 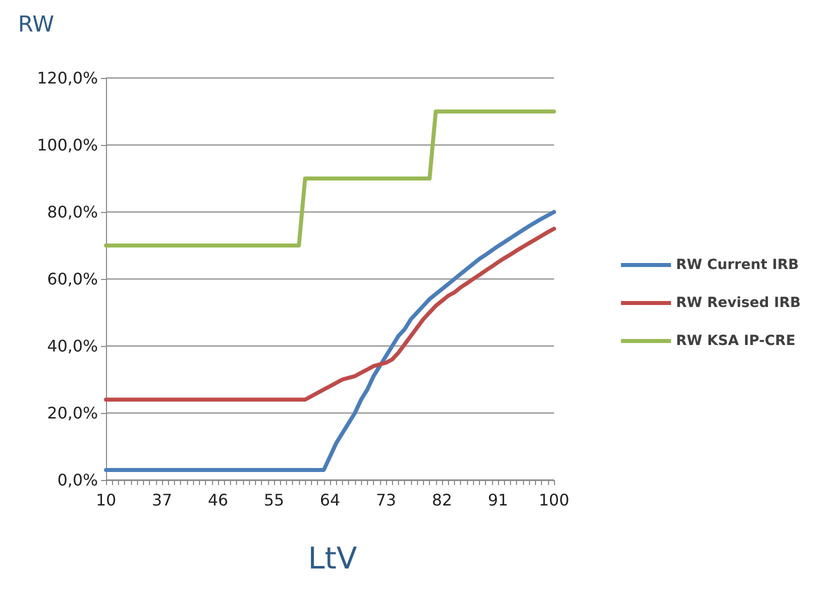 What do you see at coordinates (106, 500) in the screenshot?
I see `x-tick-label: 10` at bounding box center [106, 500].